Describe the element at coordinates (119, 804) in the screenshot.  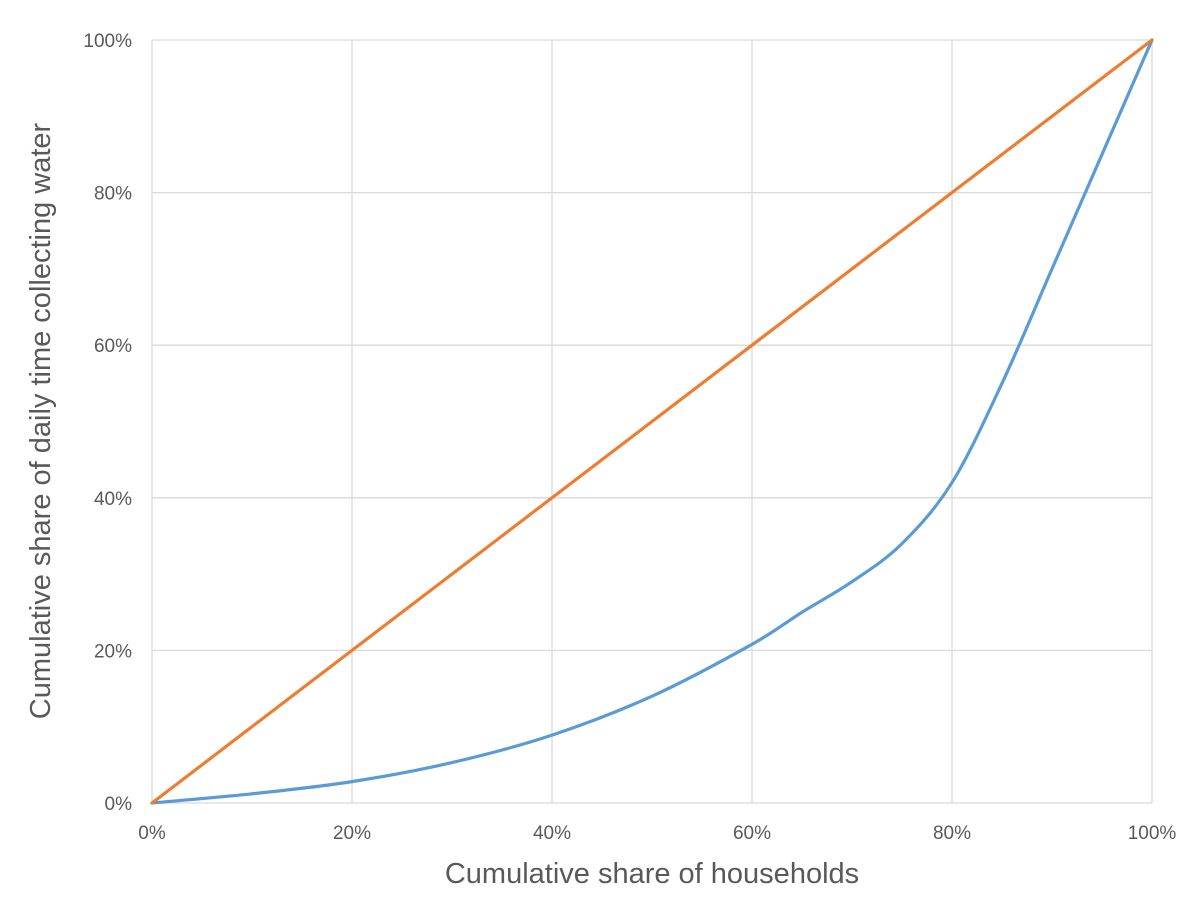
I see `y-tick-label: 0%` at that location.